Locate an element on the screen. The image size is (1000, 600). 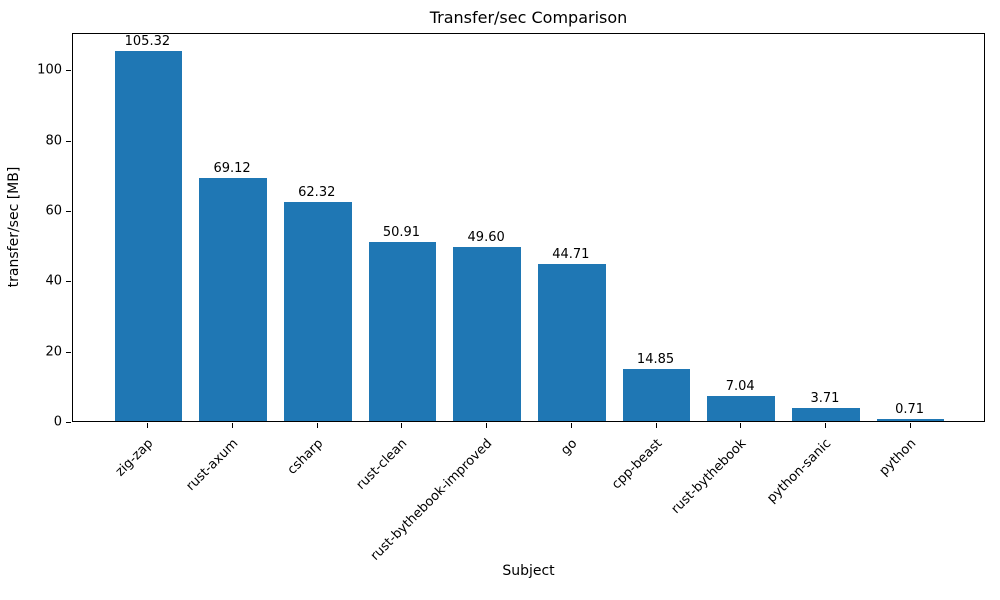
chart-title: Transfer/sec Comparison is located at coordinates (528, 17).